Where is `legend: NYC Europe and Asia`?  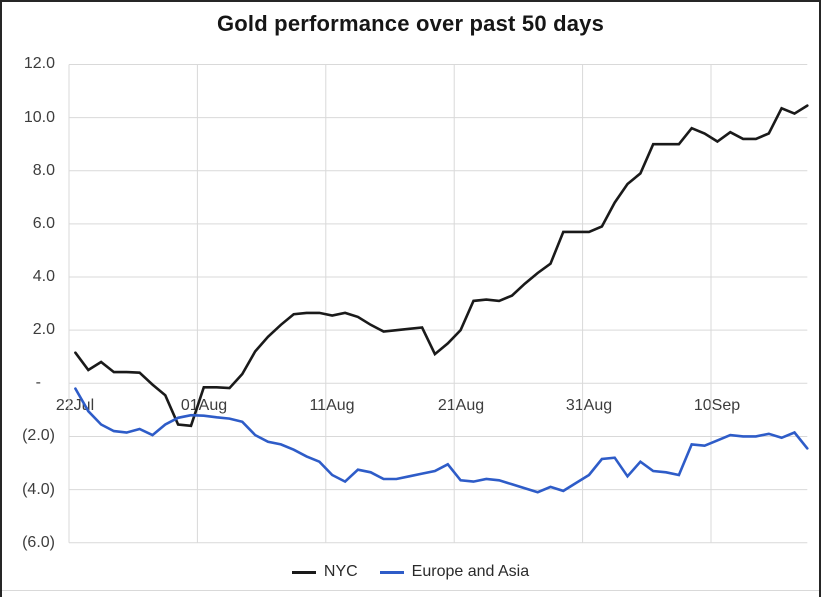 legend: NYC Europe and Asia is located at coordinates (410, 572).